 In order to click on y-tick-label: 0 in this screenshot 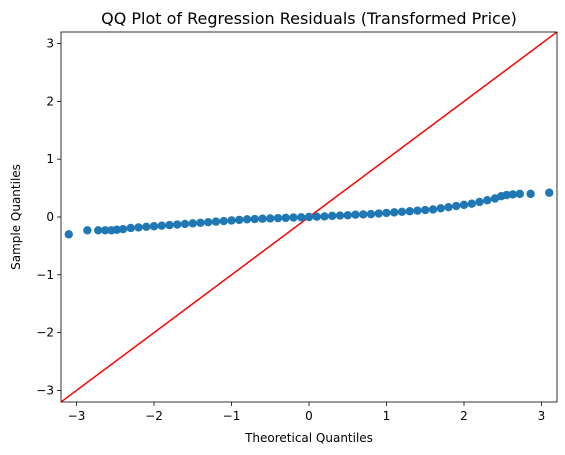, I will do `click(50, 217)`.